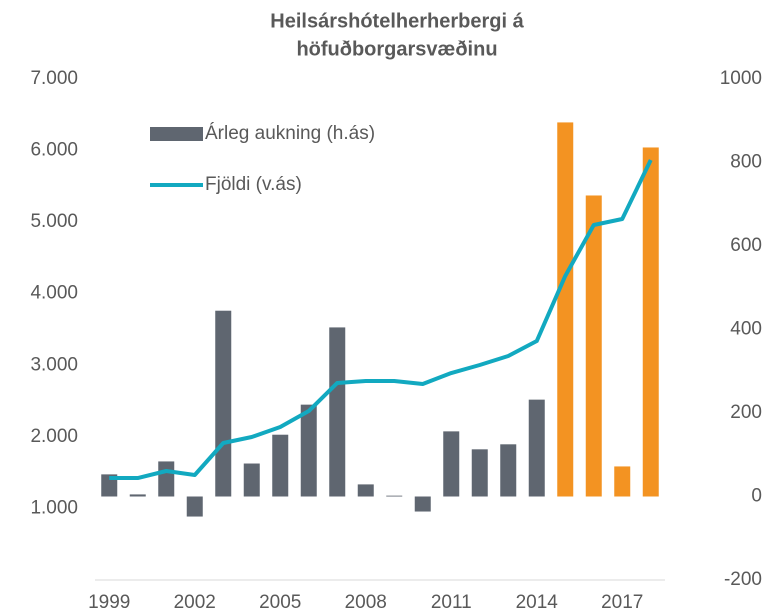  Describe the element at coordinates (746, 162) in the screenshot. I see `y2-tick-label: 800` at that location.